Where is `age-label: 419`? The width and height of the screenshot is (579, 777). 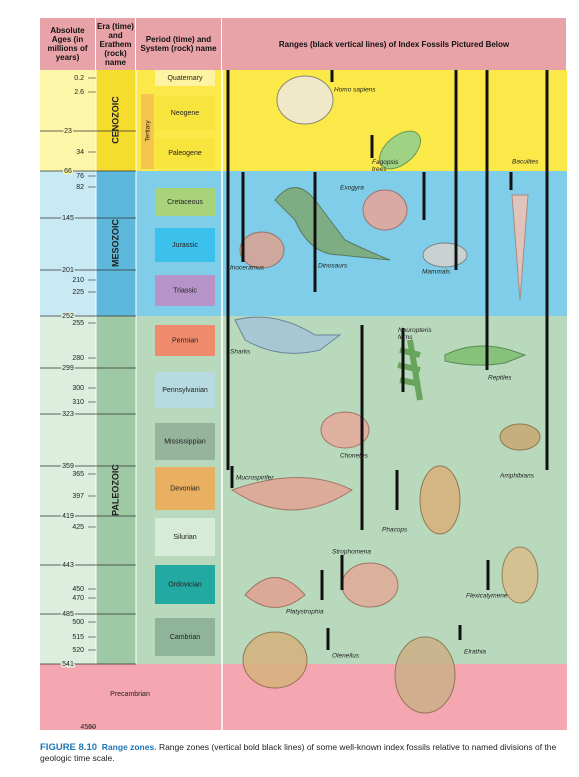 age-label: 419 is located at coordinates (68, 516).